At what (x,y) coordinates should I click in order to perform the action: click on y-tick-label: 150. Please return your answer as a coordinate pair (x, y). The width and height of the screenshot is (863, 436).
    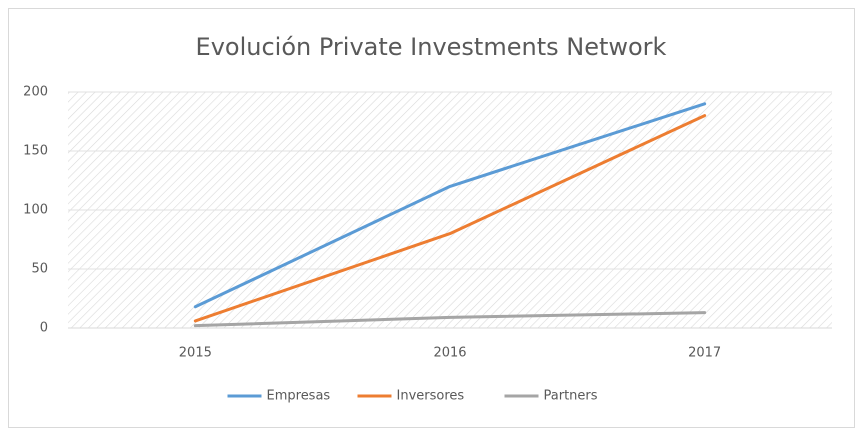
    Looking at the image, I should click on (35, 151).